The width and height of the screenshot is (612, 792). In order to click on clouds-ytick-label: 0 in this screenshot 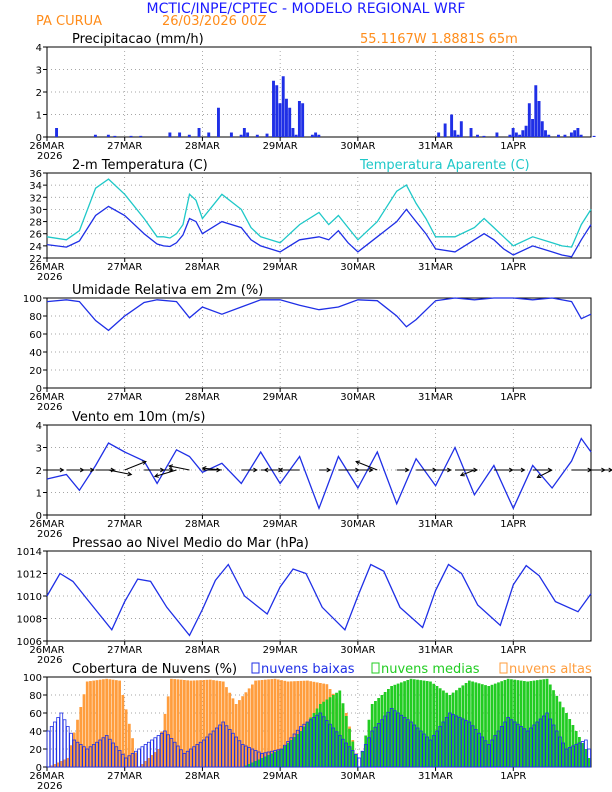, I will do `click(39, 768)`.